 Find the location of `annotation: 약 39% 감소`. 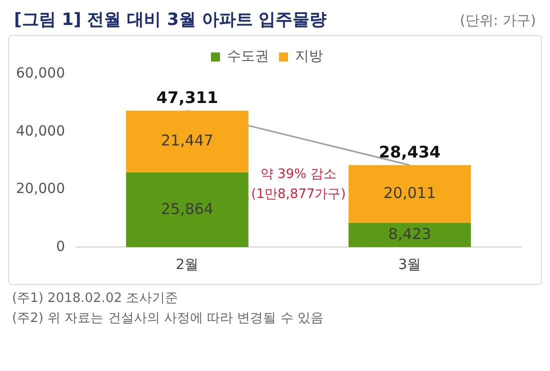

annotation: 약 39% 감소 is located at coordinates (298, 174).